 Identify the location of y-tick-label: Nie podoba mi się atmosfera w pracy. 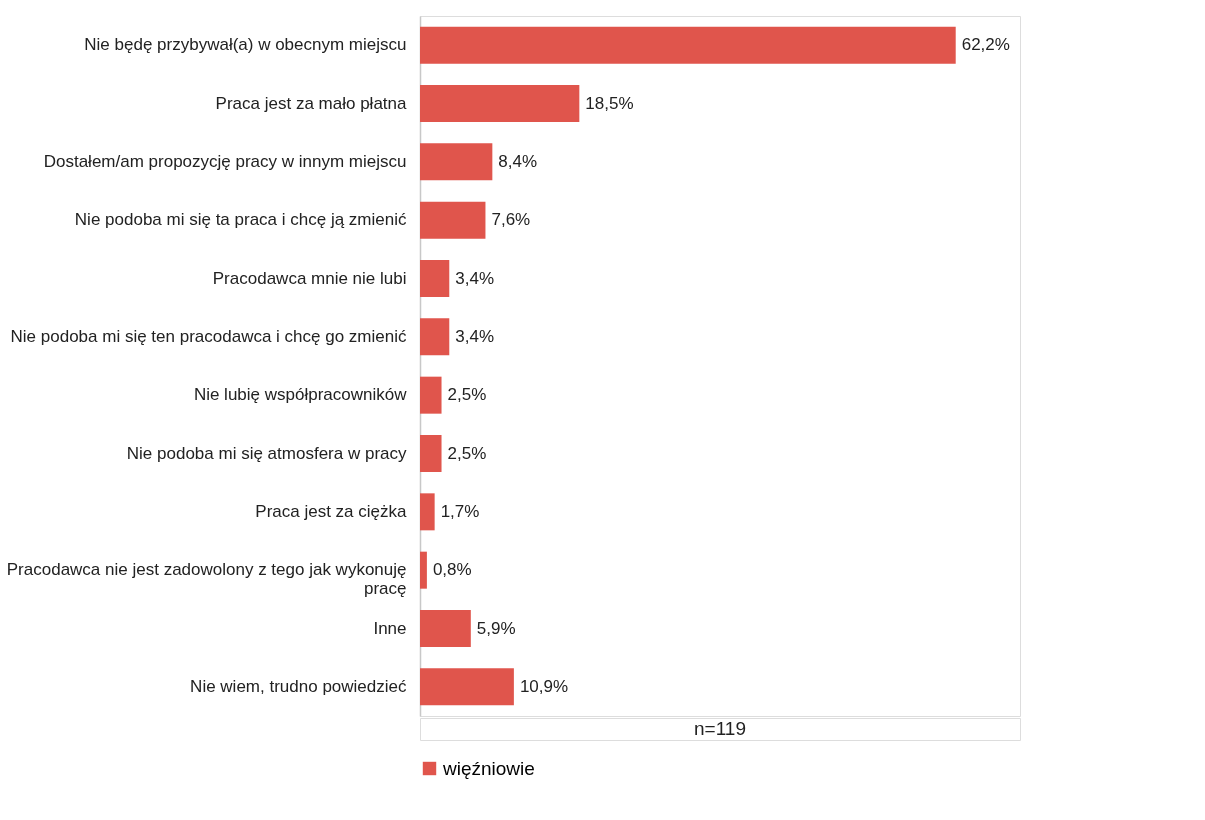
(266, 453).